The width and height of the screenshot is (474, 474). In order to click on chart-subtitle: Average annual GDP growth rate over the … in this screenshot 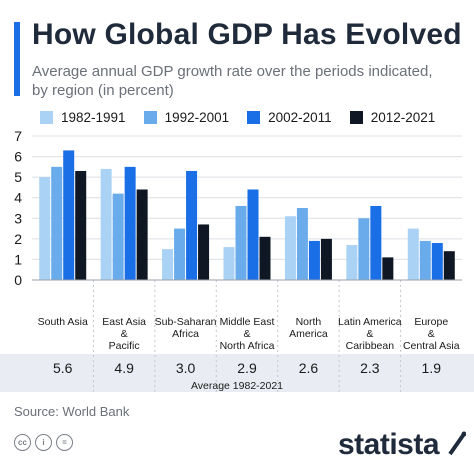, I will do `click(232, 81)`.